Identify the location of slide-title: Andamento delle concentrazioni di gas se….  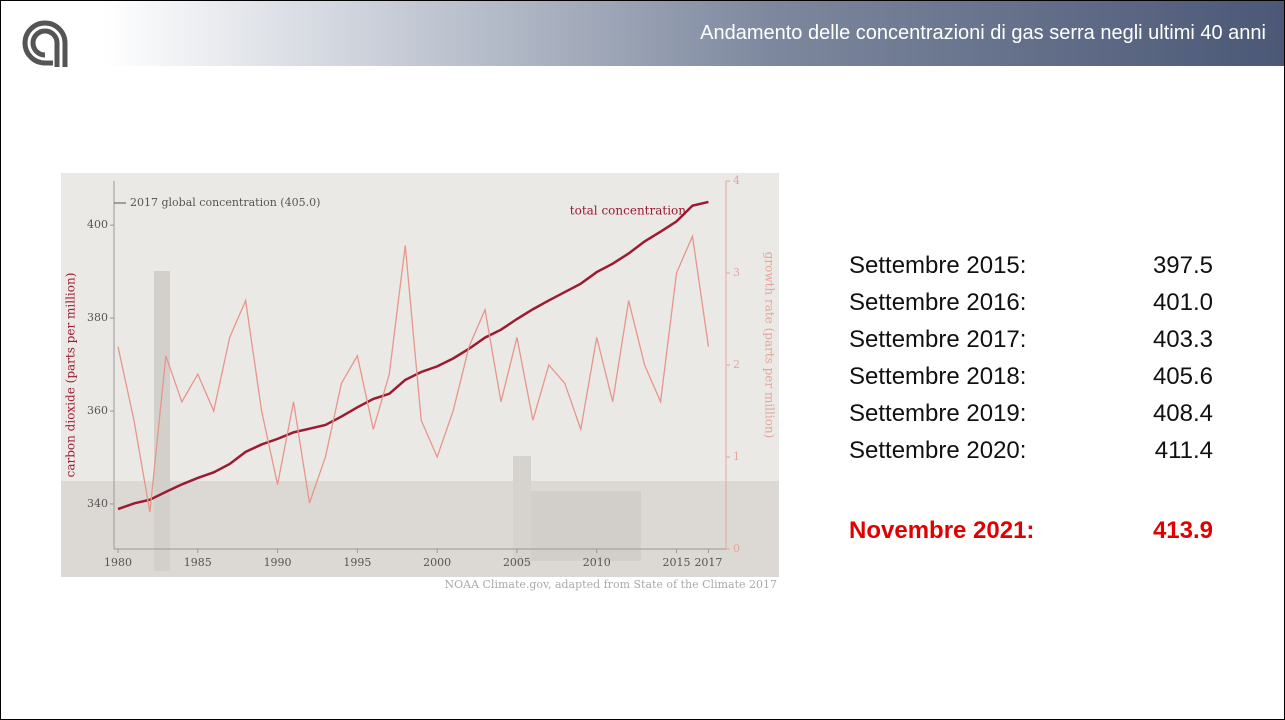
(983, 33).